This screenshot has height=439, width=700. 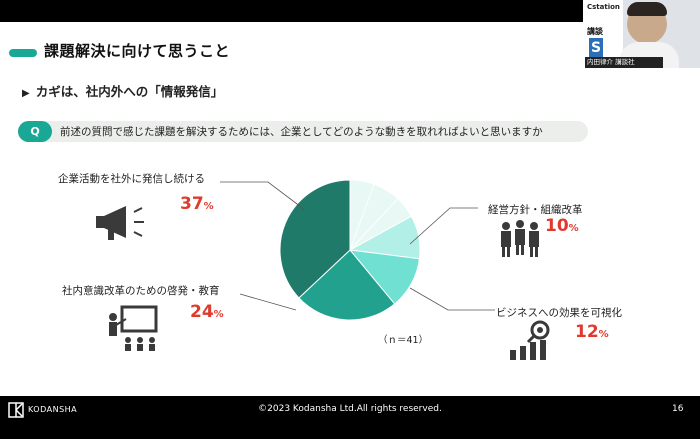 What do you see at coordinates (624, 62) in the screenshot?
I see `webcam-name-caption: 内田律介 講談社` at bounding box center [624, 62].